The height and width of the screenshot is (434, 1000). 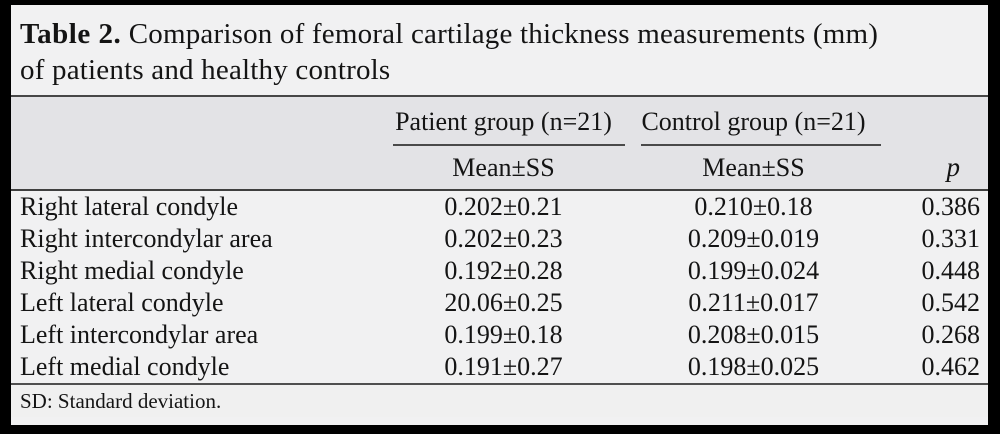 What do you see at coordinates (953, 167) in the screenshot?
I see `subheader-p: p` at bounding box center [953, 167].